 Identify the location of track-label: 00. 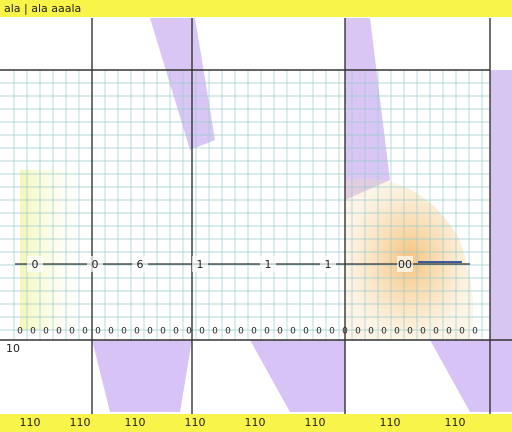
(405, 264).